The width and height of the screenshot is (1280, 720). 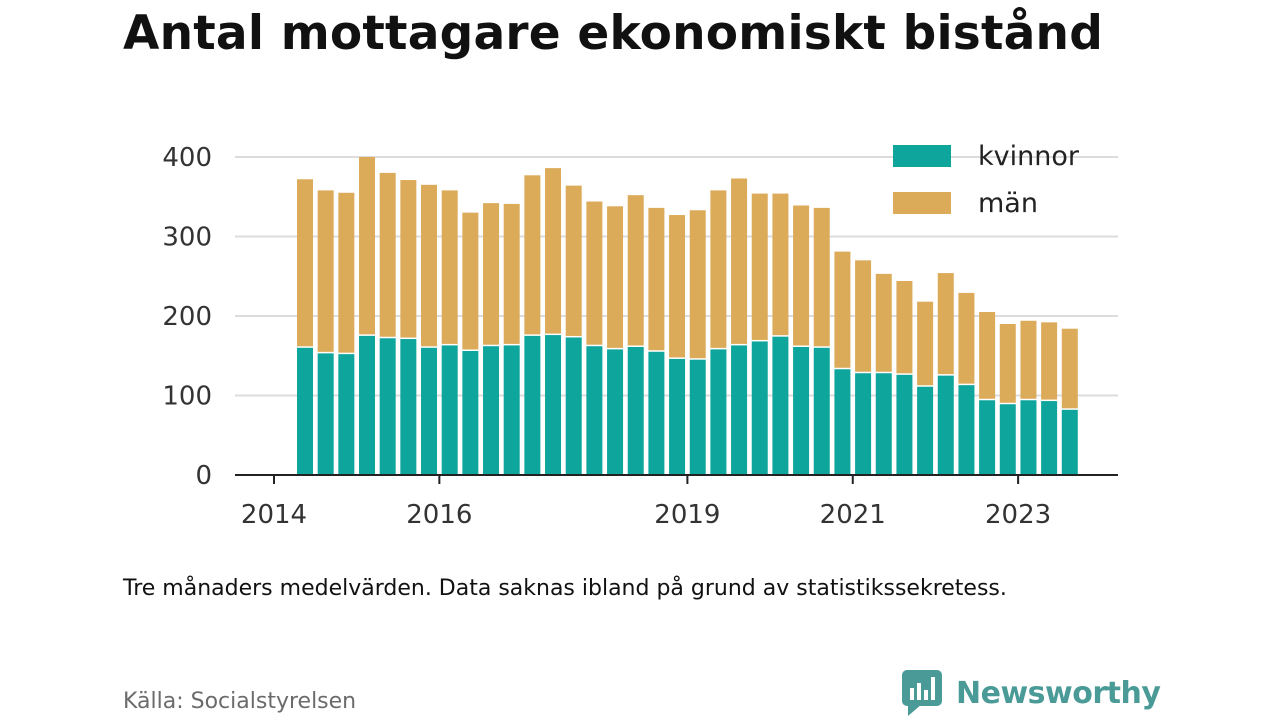 I want to click on x-tick-label: 2019, so click(x=687, y=515).